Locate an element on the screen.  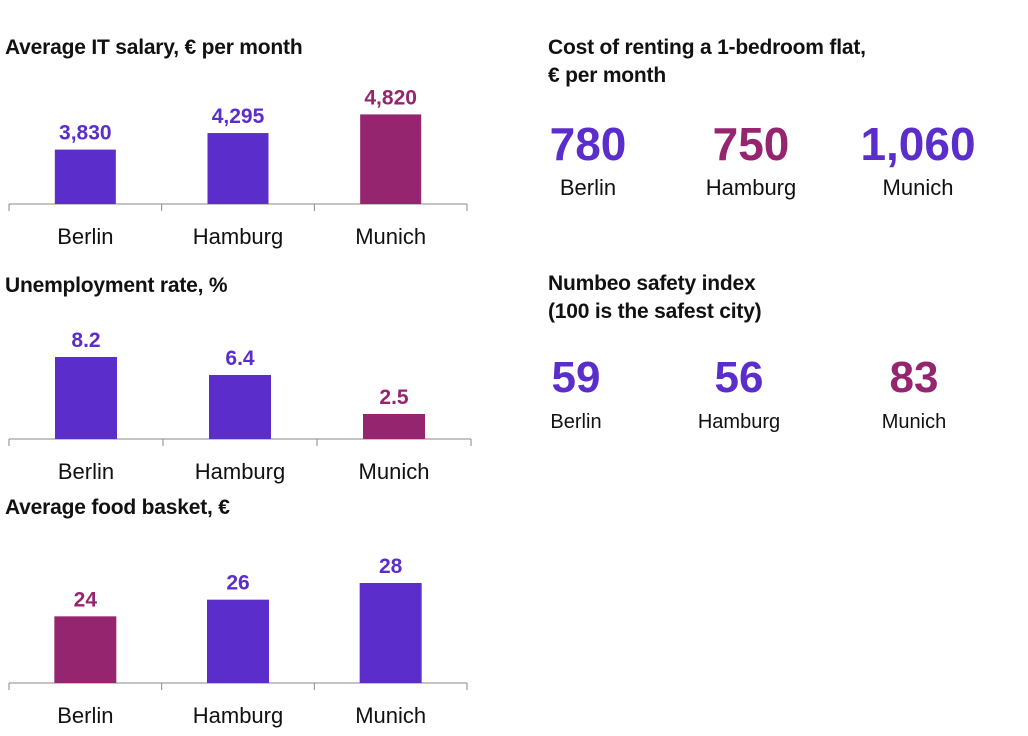
food-basket-title: Average food basket, € is located at coordinates (117, 507).